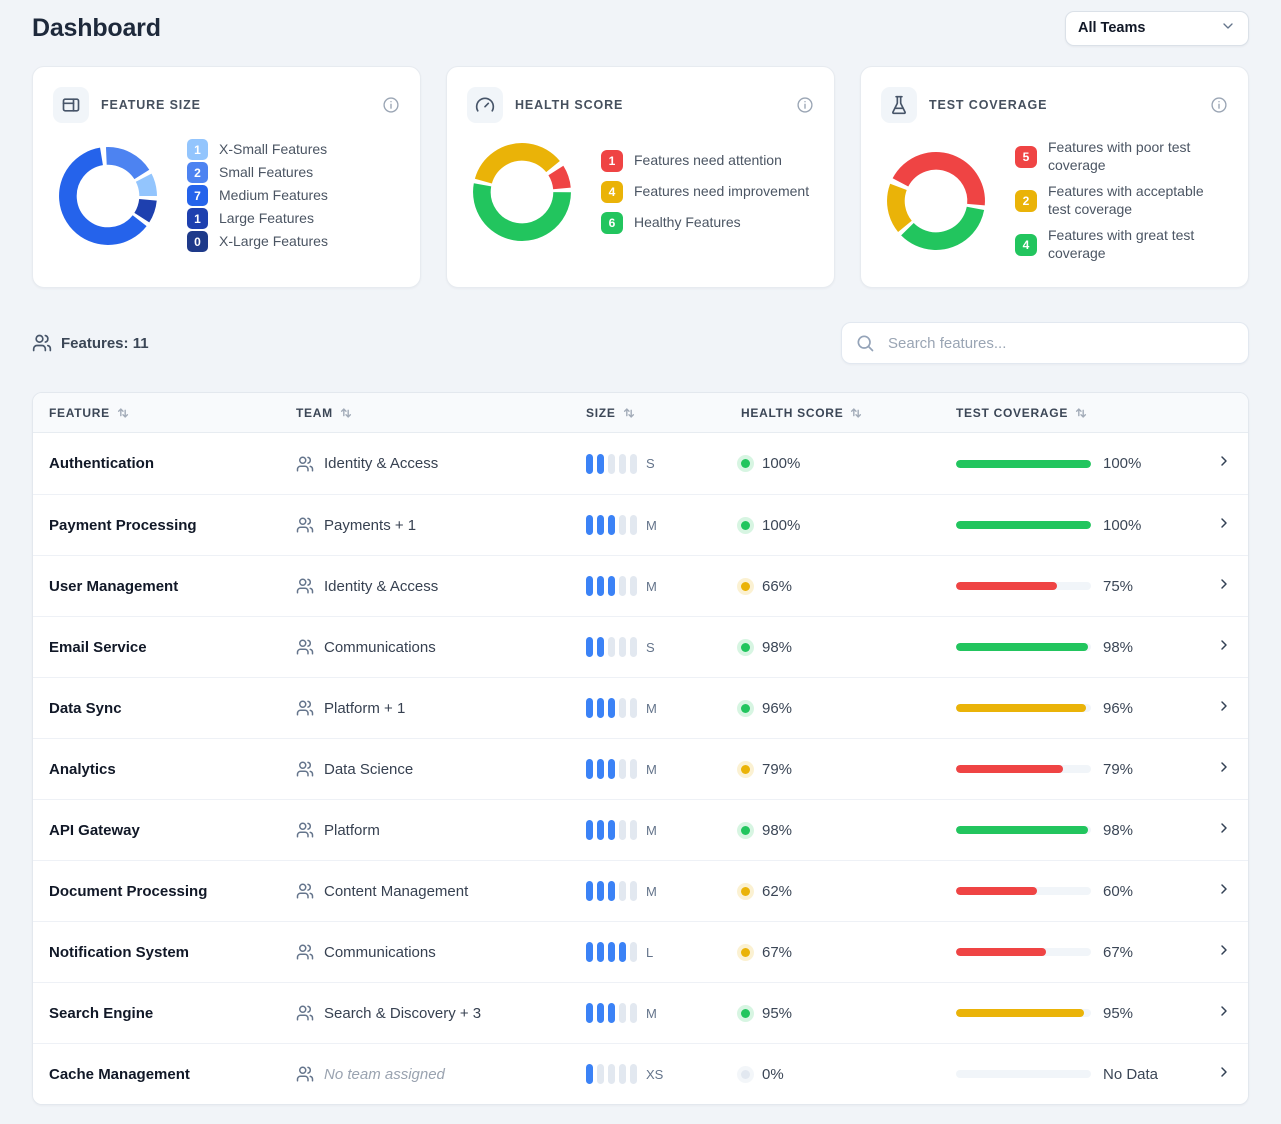 The width and height of the screenshot is (1281, 1124). I want to click on health-value: 95%, so click(777, 1013).